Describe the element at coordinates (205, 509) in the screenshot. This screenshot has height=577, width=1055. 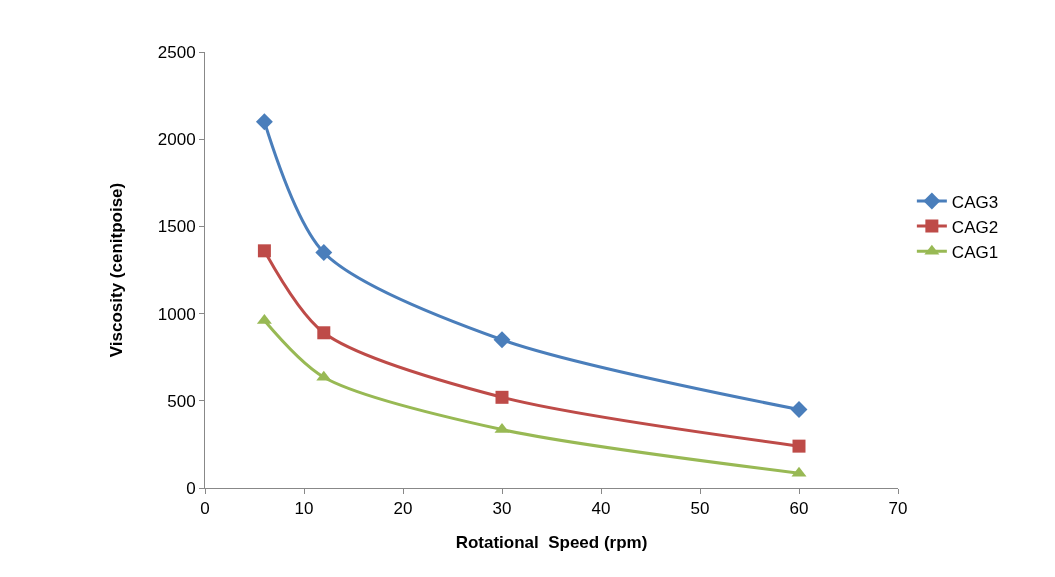
I see `x-tick-label: 0` at that location.